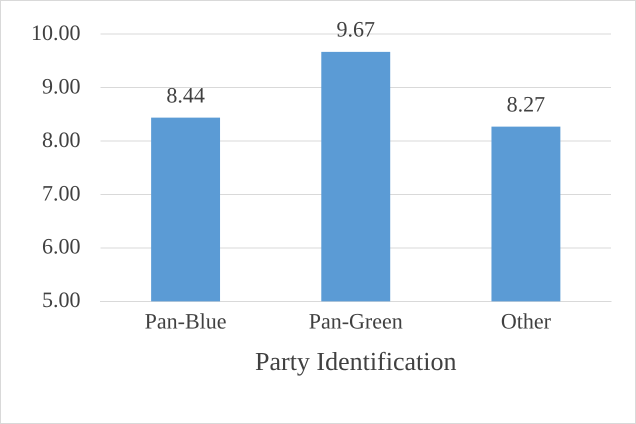 This screenshot has height=424, width=636. What do you see at coordinates (185, 321) in the screenshot?
I see `x-tick-label: Pan-Blue` at bounding box center [185, 321].